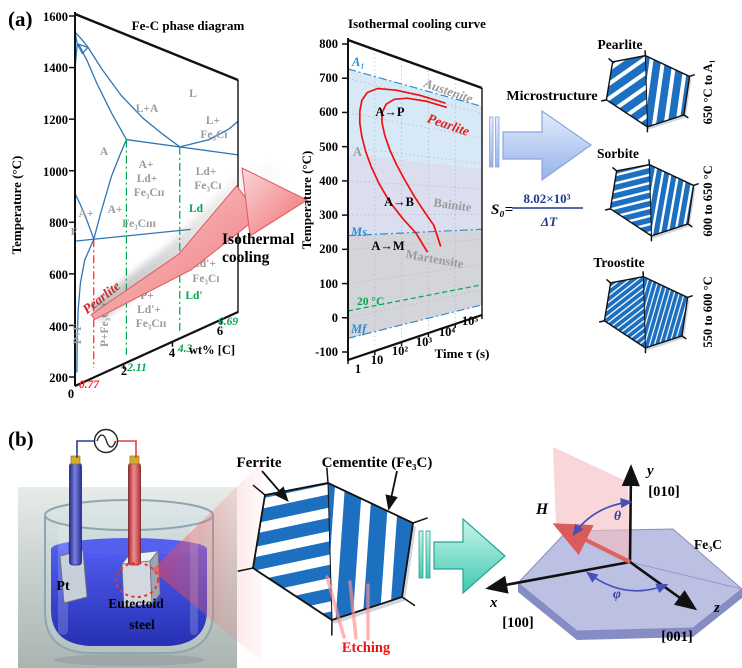 The image size is (742, 668). Describe the element at coordinates (85, 449) in the screenshot. I see `wire-negative` at that location.